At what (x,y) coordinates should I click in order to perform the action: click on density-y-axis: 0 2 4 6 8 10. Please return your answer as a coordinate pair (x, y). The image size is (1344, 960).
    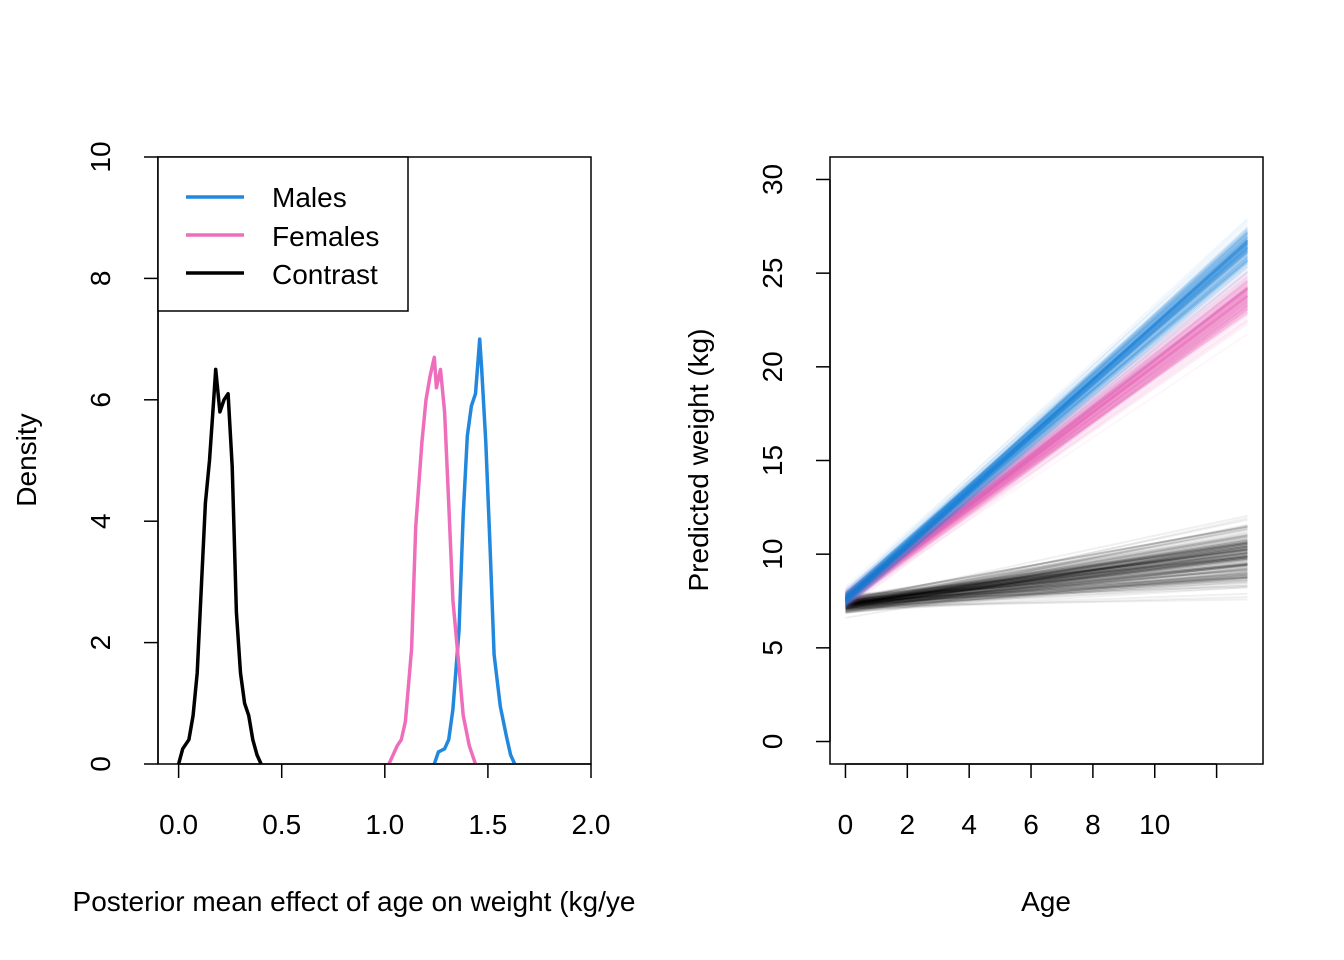
    Looking at the image, I should click on (122, 456).